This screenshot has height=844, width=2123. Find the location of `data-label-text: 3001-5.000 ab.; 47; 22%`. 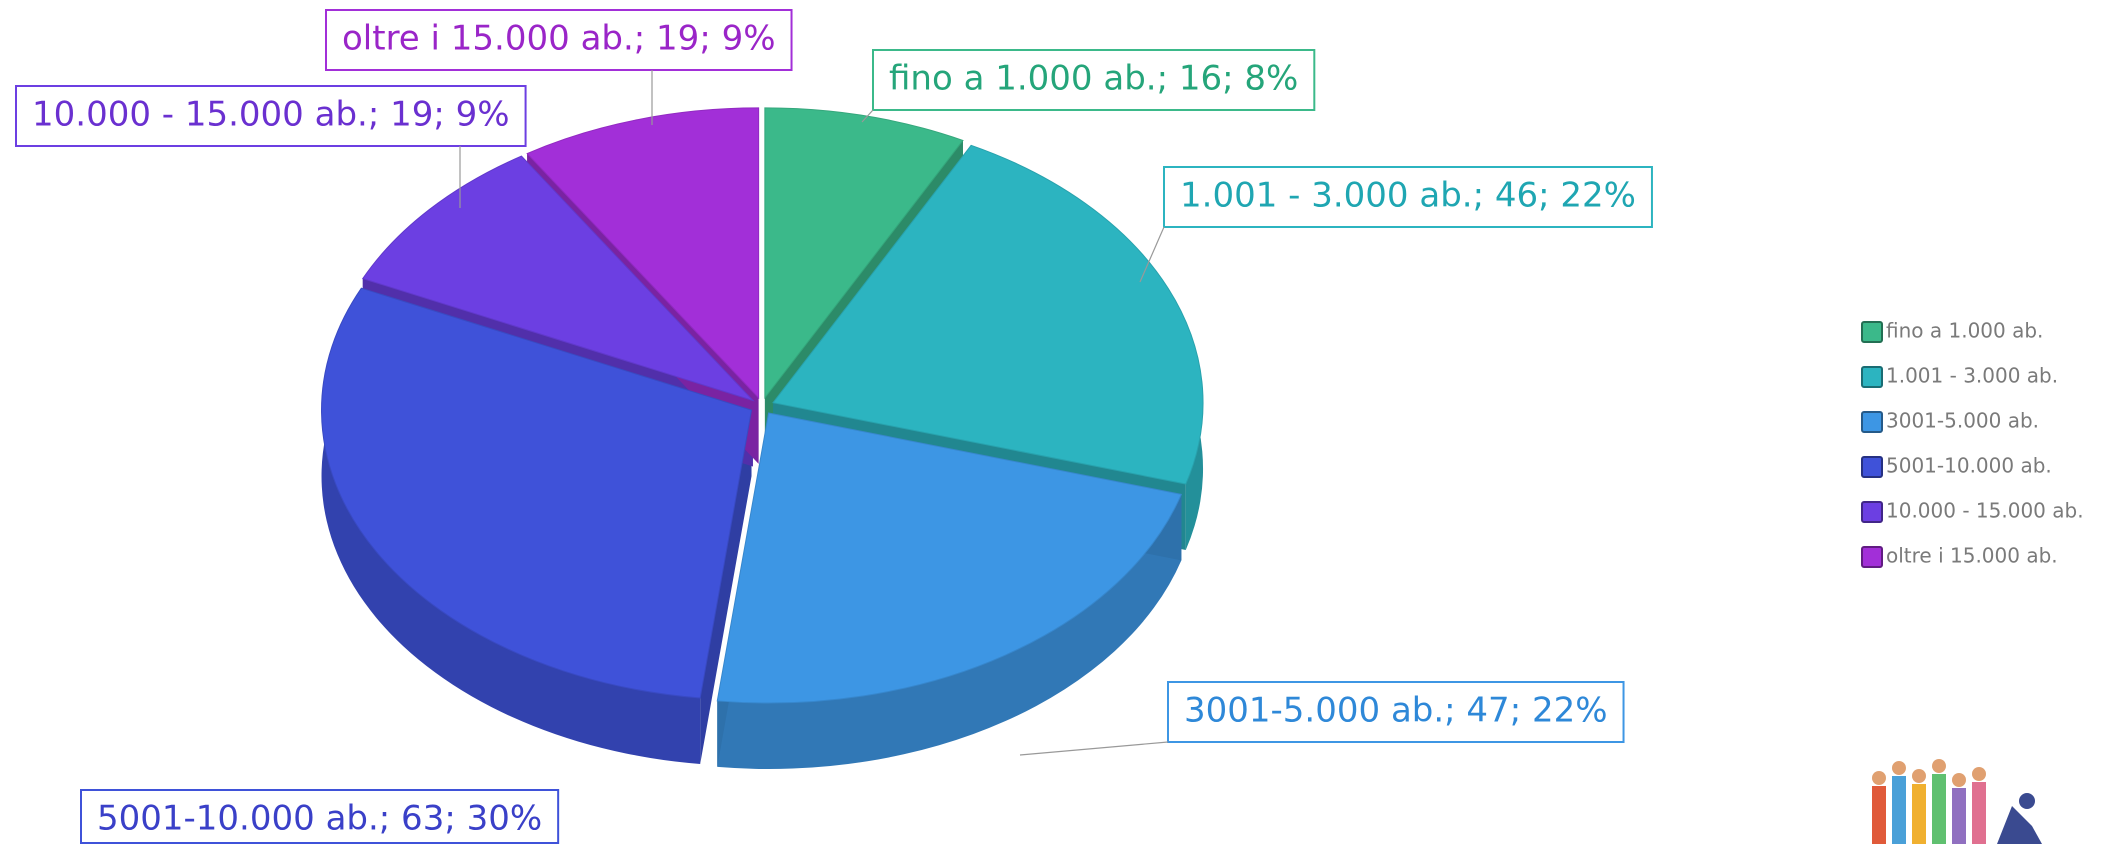

data-label-text: 3001-5.000 ab.; 47; 22% is located at coordinates (1396, 711).